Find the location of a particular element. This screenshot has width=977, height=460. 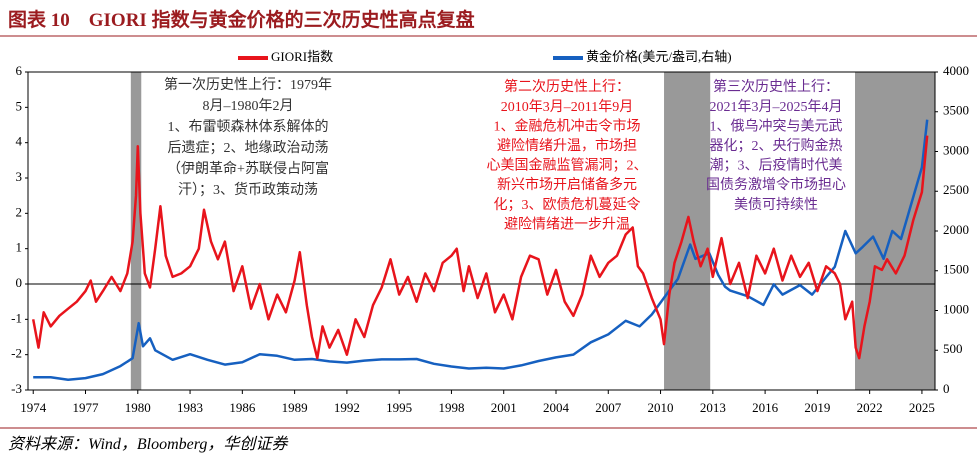

annotation-line: 1、俄乌冲突与美元武 is located at coordinates (776, 126).